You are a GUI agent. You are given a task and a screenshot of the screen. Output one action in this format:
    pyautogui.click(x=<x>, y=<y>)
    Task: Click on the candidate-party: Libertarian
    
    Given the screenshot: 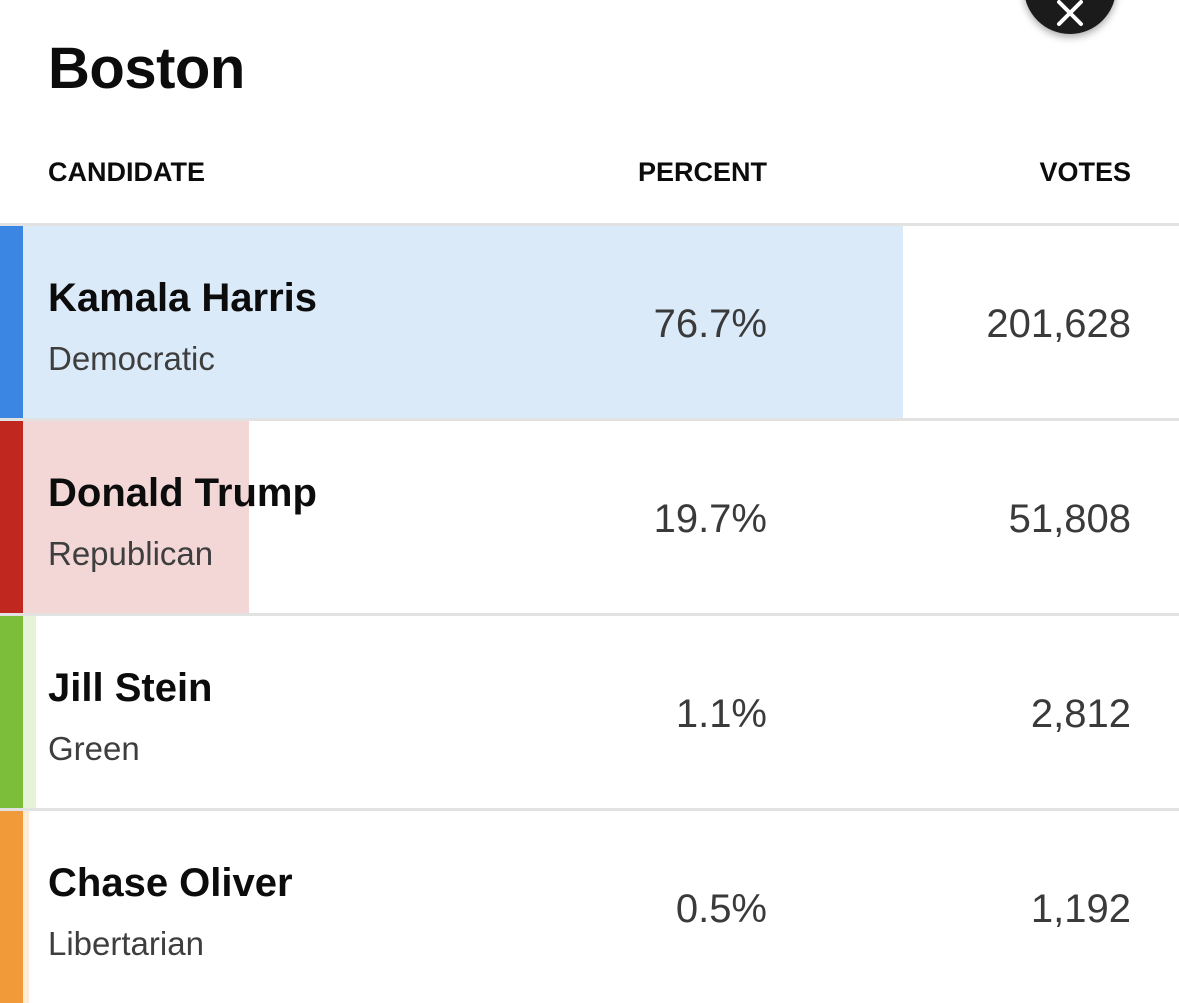 What is the action you would take?
    pyautogui.click(x=126, y=943)
    